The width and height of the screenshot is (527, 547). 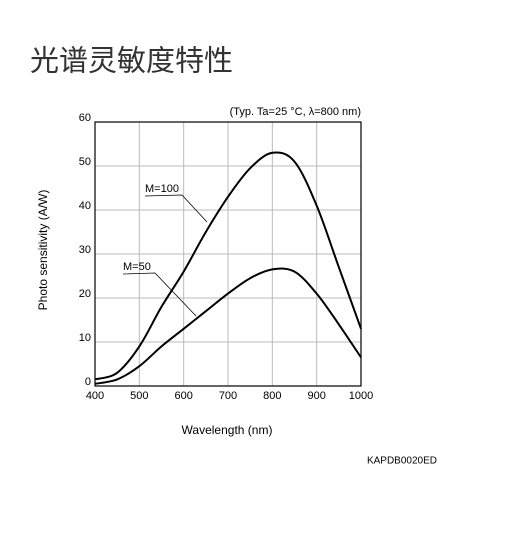 I want to click on x-tick-label: 900, so click(x=316, y=396).